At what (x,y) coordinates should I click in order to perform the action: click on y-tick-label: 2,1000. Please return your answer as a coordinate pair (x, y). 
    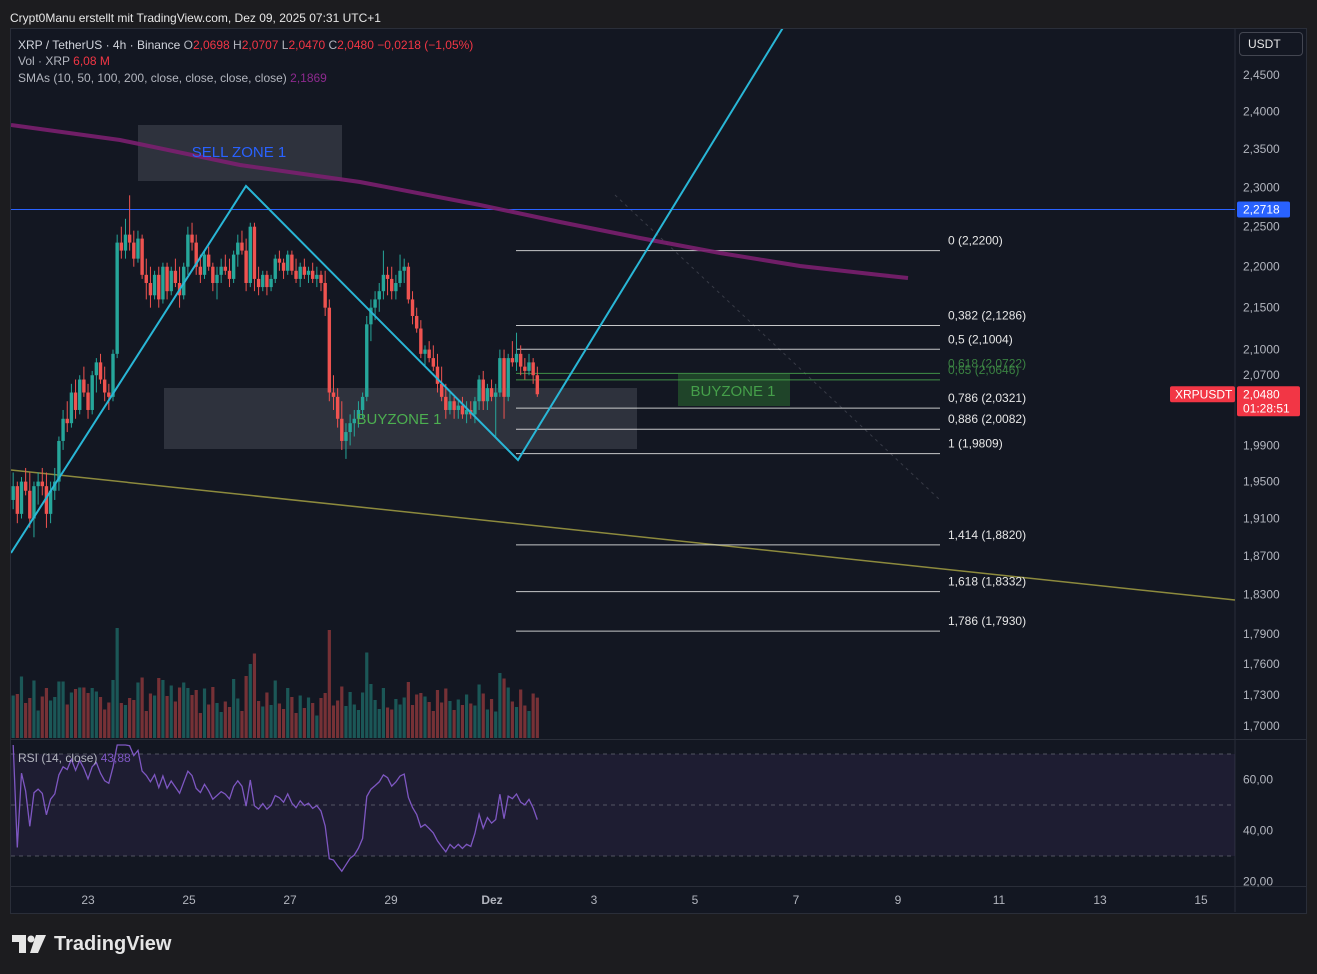
    Looking at the image, I should click on (1261, 350).